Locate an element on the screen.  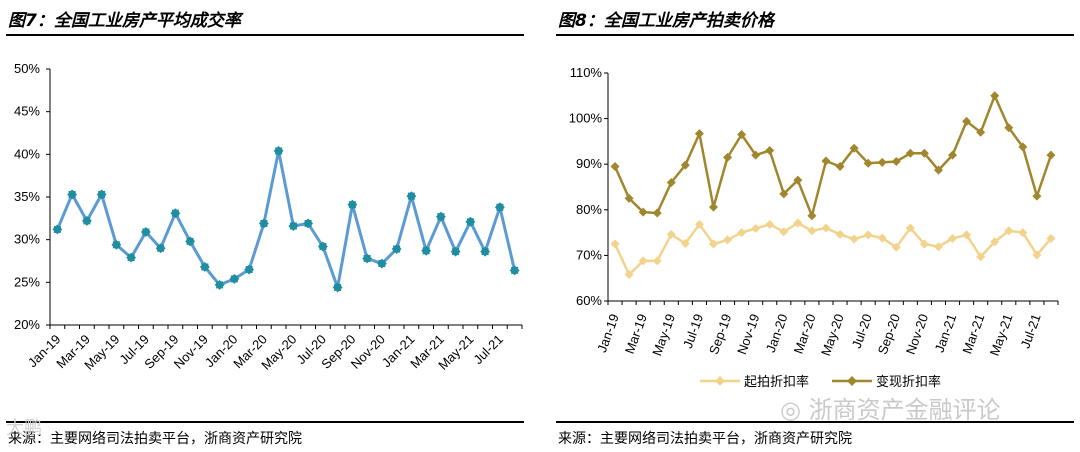
x-tick-label: Sep-20 is located at coordinates (889, 334).